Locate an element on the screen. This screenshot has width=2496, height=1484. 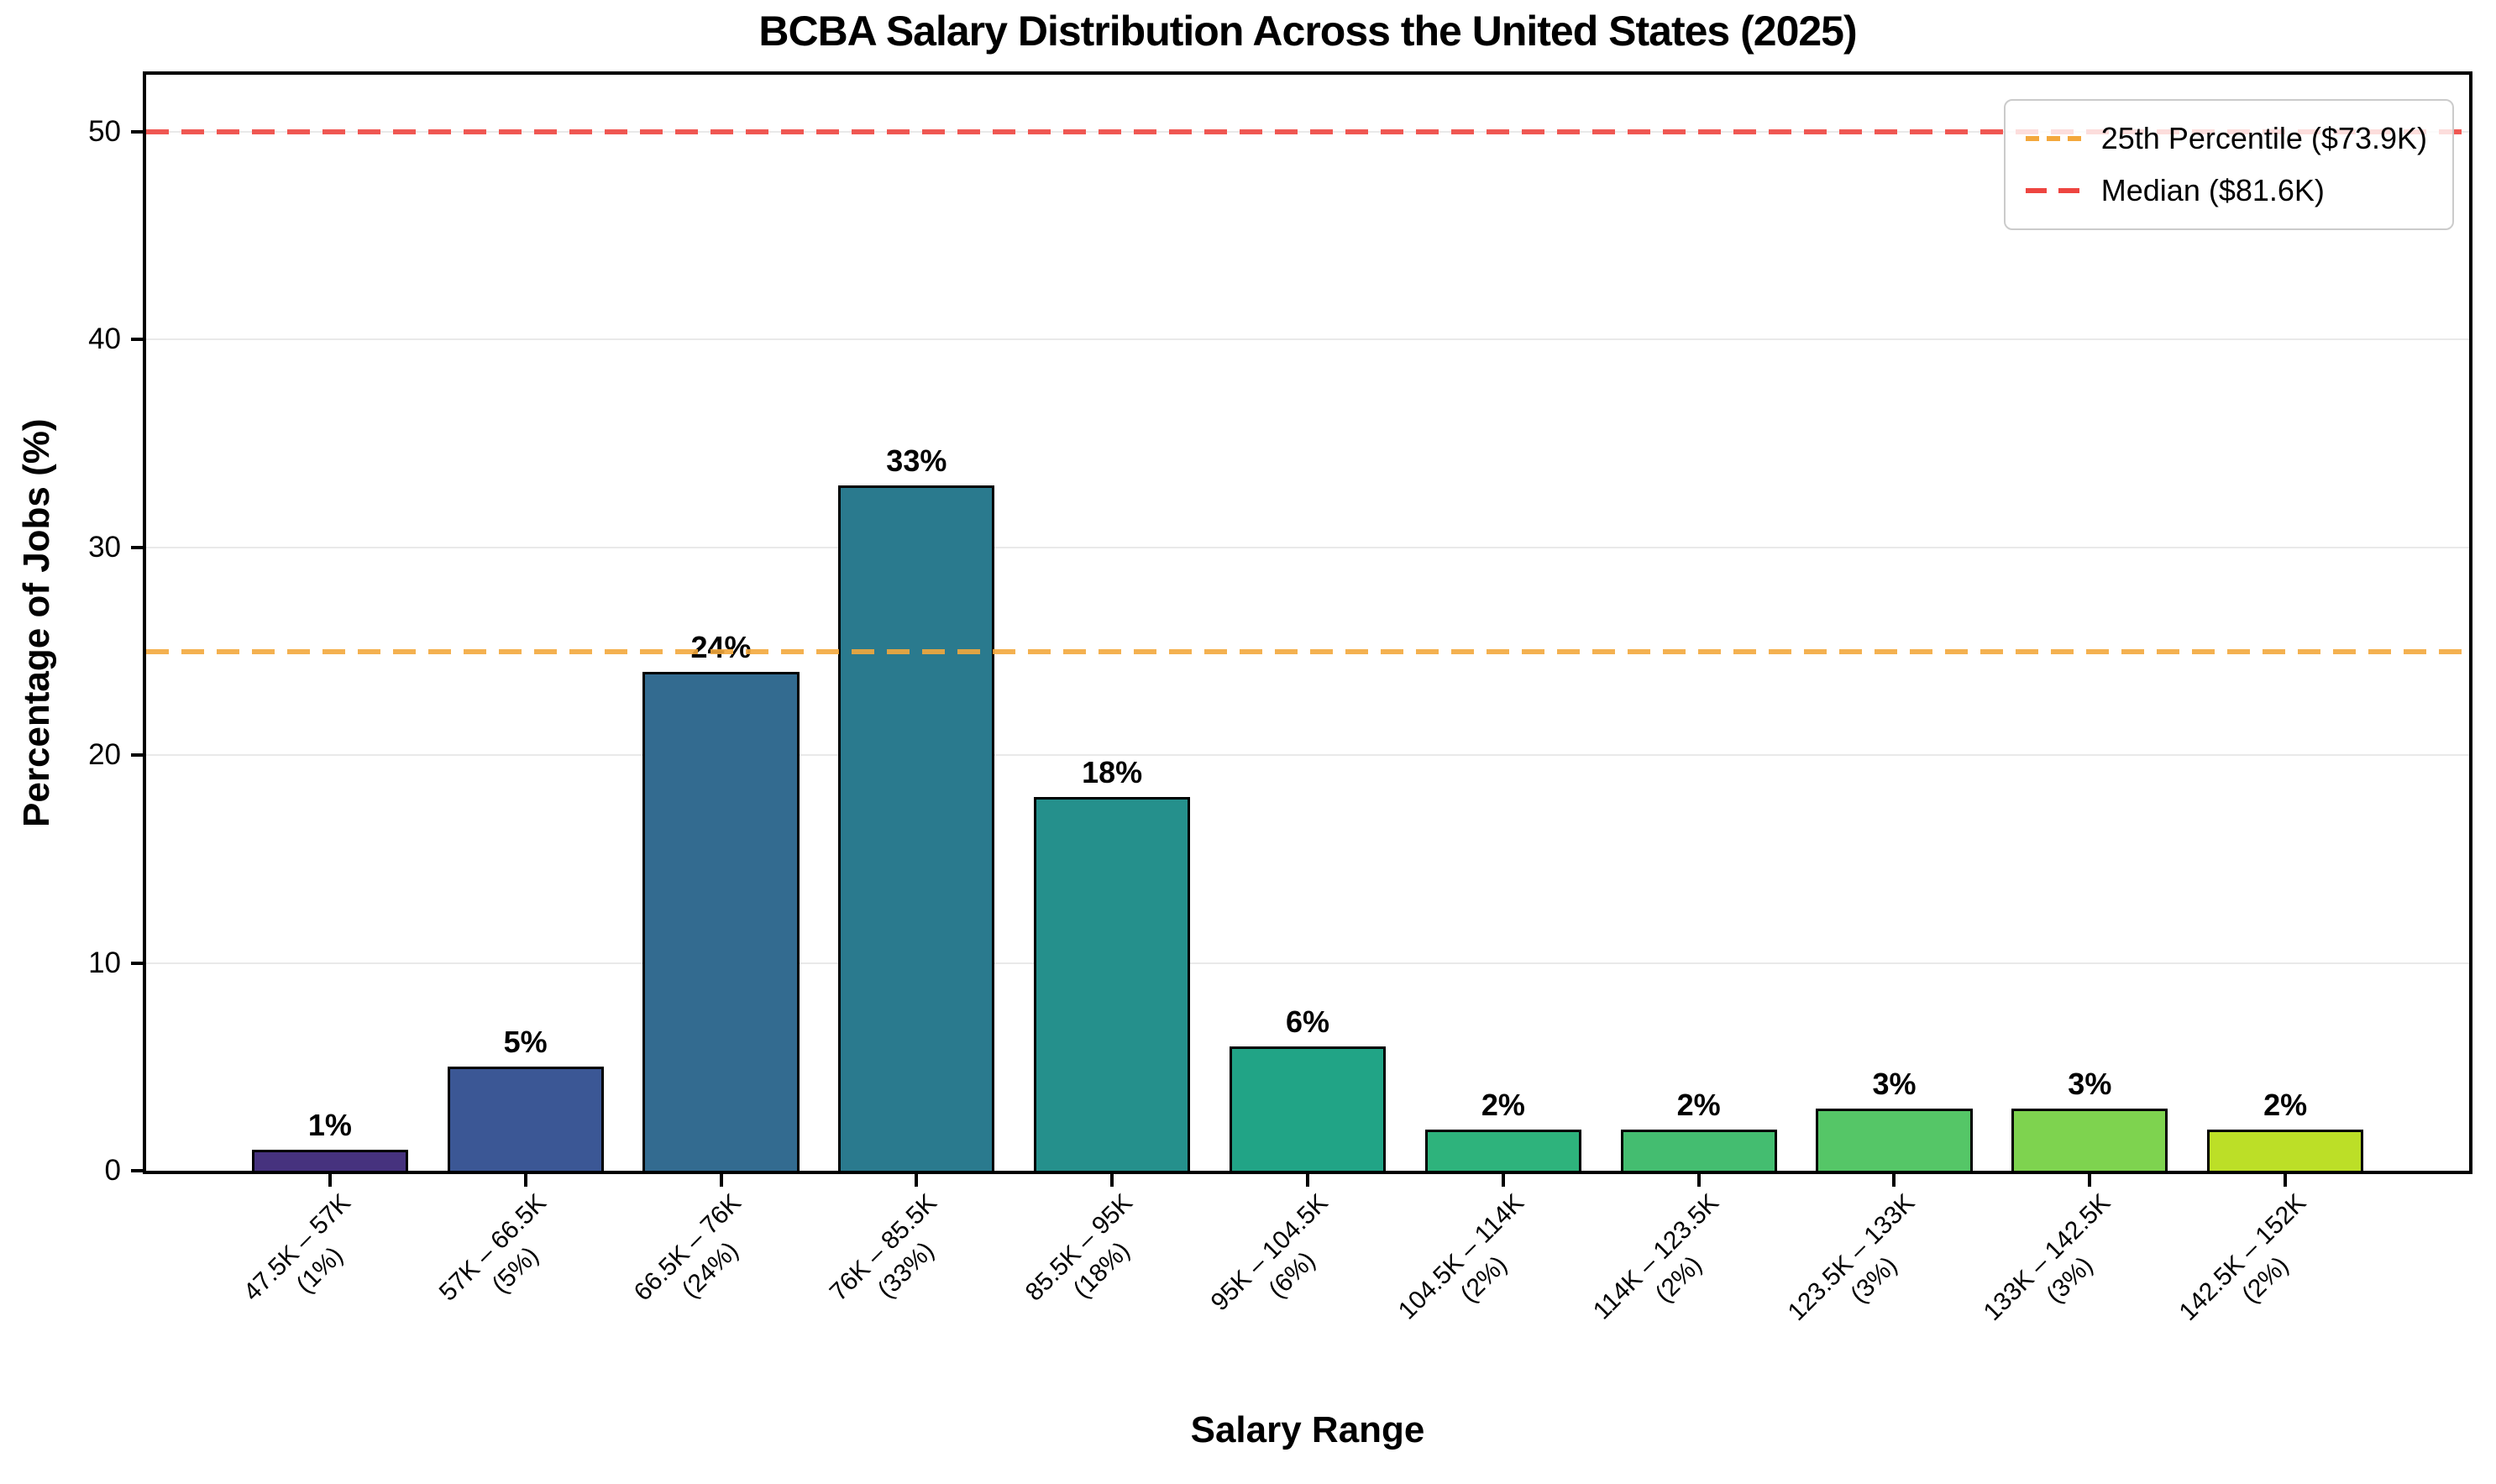
x-tick-label-text: 114K – 123.5K (2%) is located at coordinates (1656, 1257).